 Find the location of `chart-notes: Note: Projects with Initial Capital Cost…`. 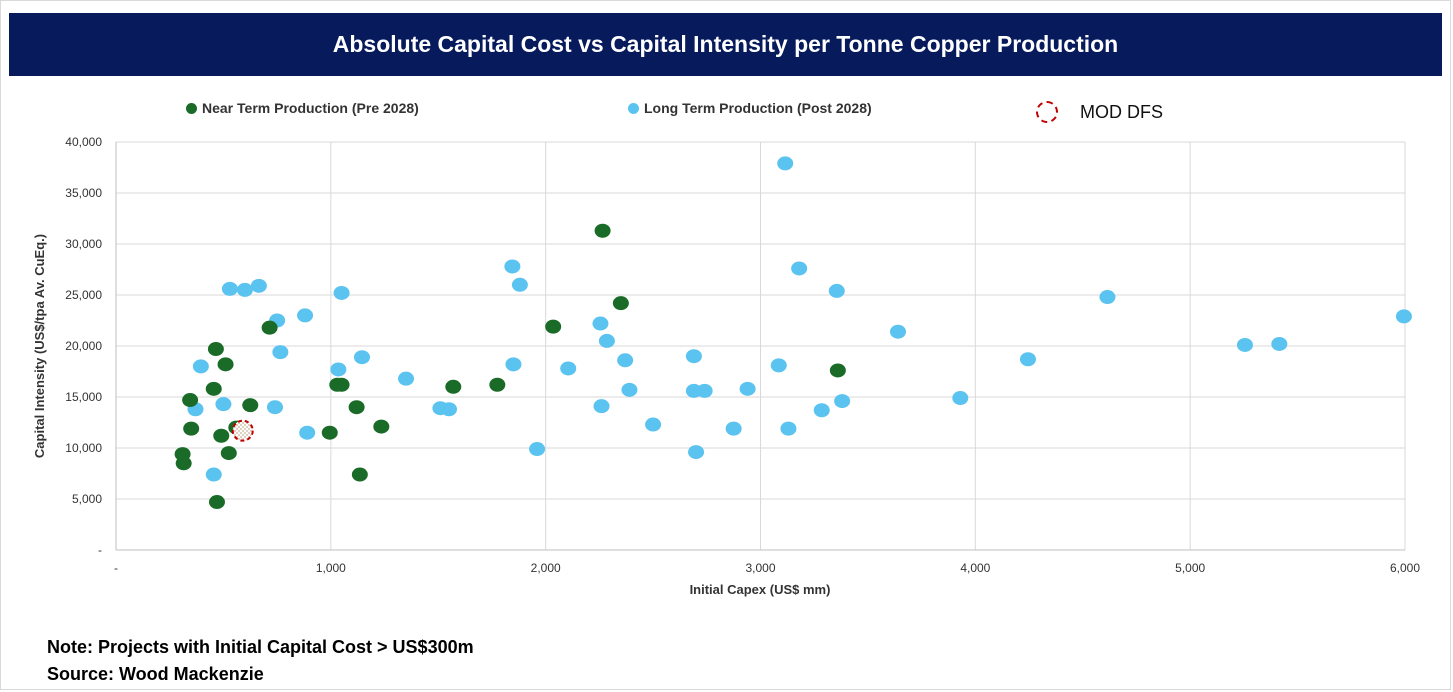

chart-notes: Note: Projects with Initial Capital Cost… is located at coordinates (260, 661).